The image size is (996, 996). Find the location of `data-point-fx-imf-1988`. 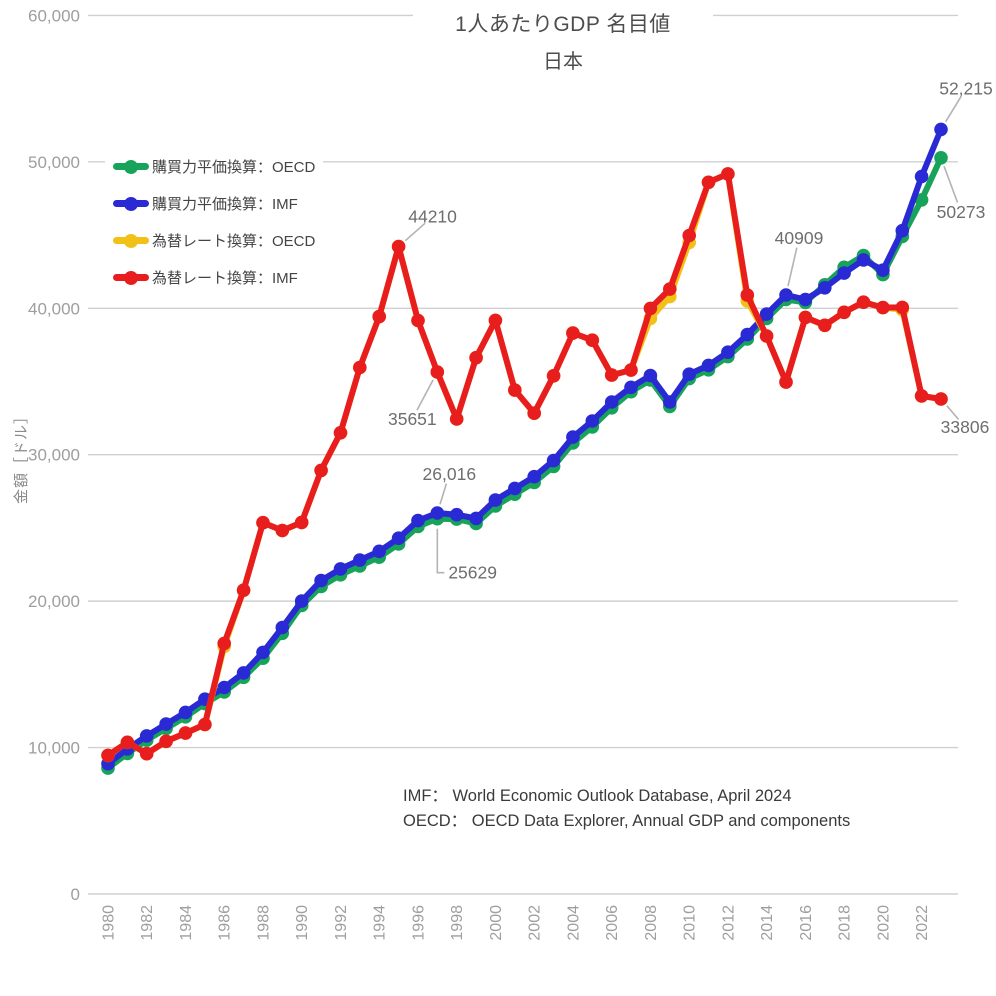

data-point-fx-imf-1988 is located at coordinates (263, 522).